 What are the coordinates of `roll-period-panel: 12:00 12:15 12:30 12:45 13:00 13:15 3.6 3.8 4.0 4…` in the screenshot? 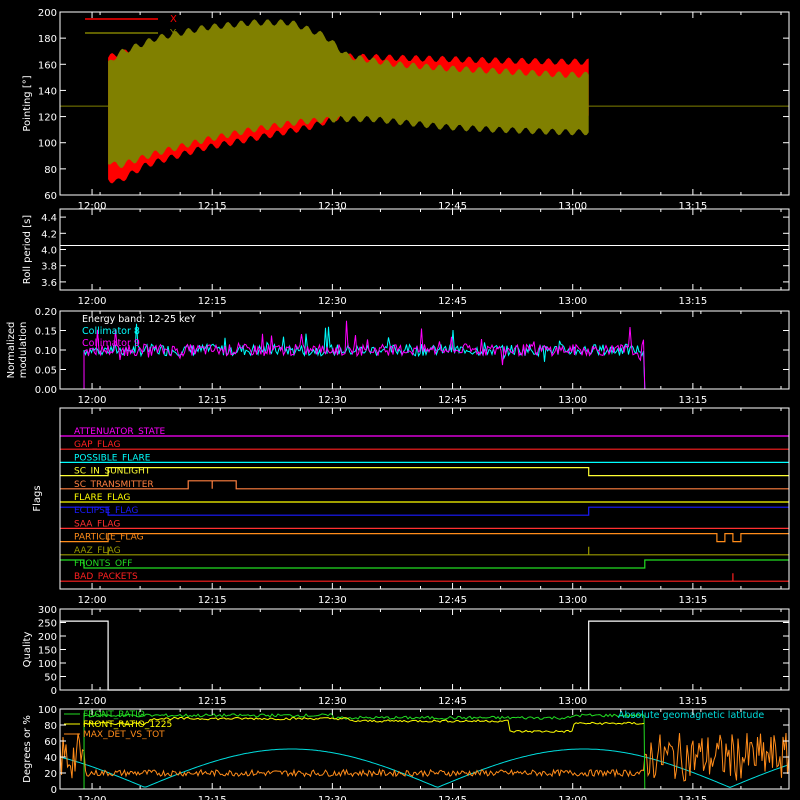 It's located at (406, 257).